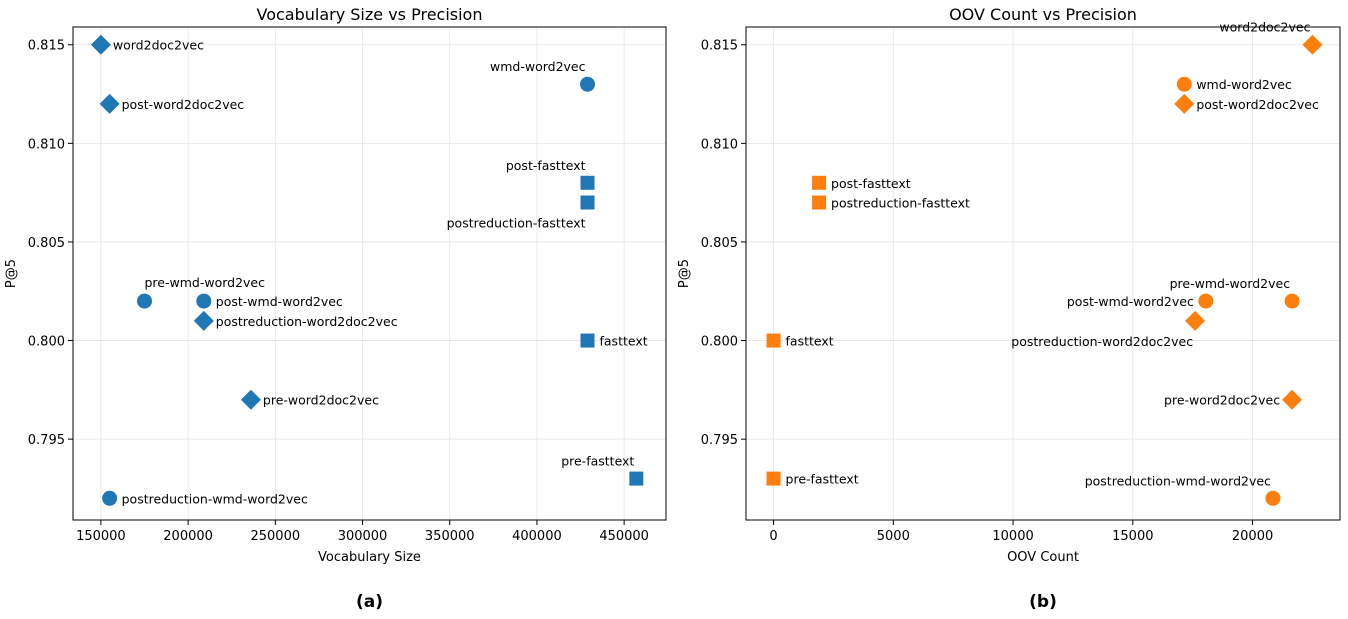 The width and height of the screenshot is (1348, 619). Describe the element at coordinates (624, 536) in the screenshot. I see `x-tick-label: 450000` at that location.